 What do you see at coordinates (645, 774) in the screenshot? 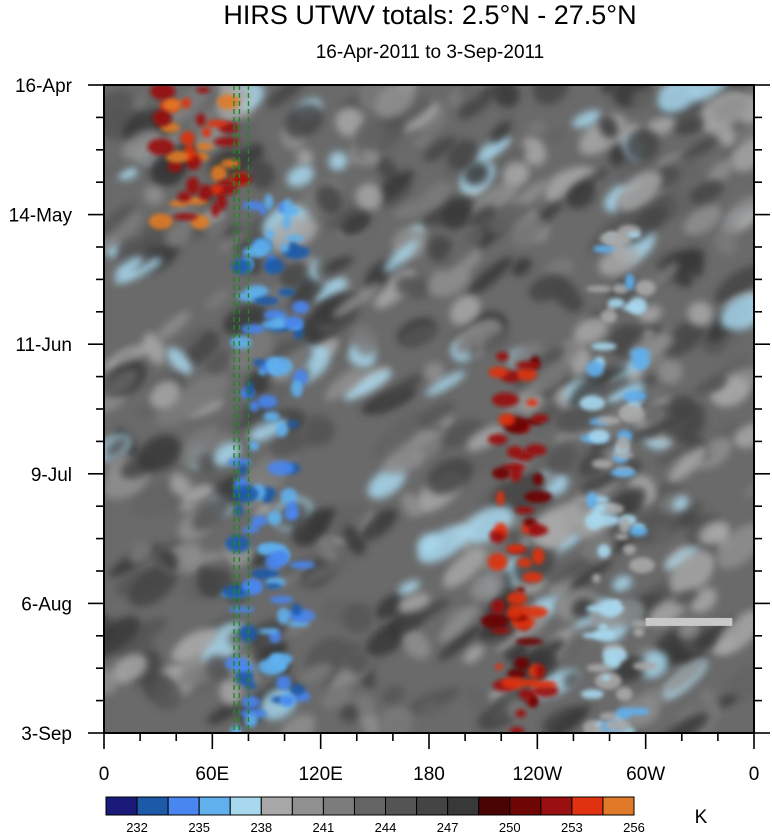
I see `x-tick-label: 60W` at bounding box center [645, 774].